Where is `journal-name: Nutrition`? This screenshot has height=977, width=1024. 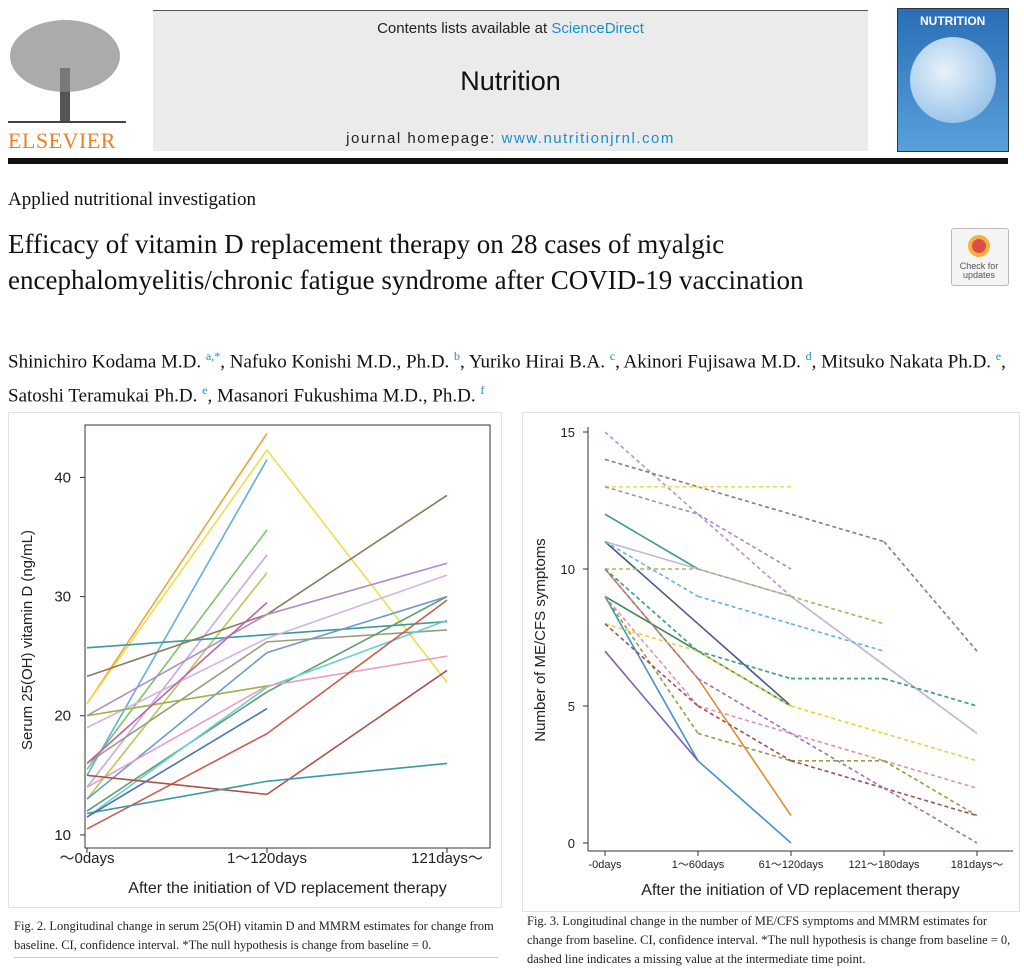 journal-name: Nutrition is located at coordinates (510, 81).